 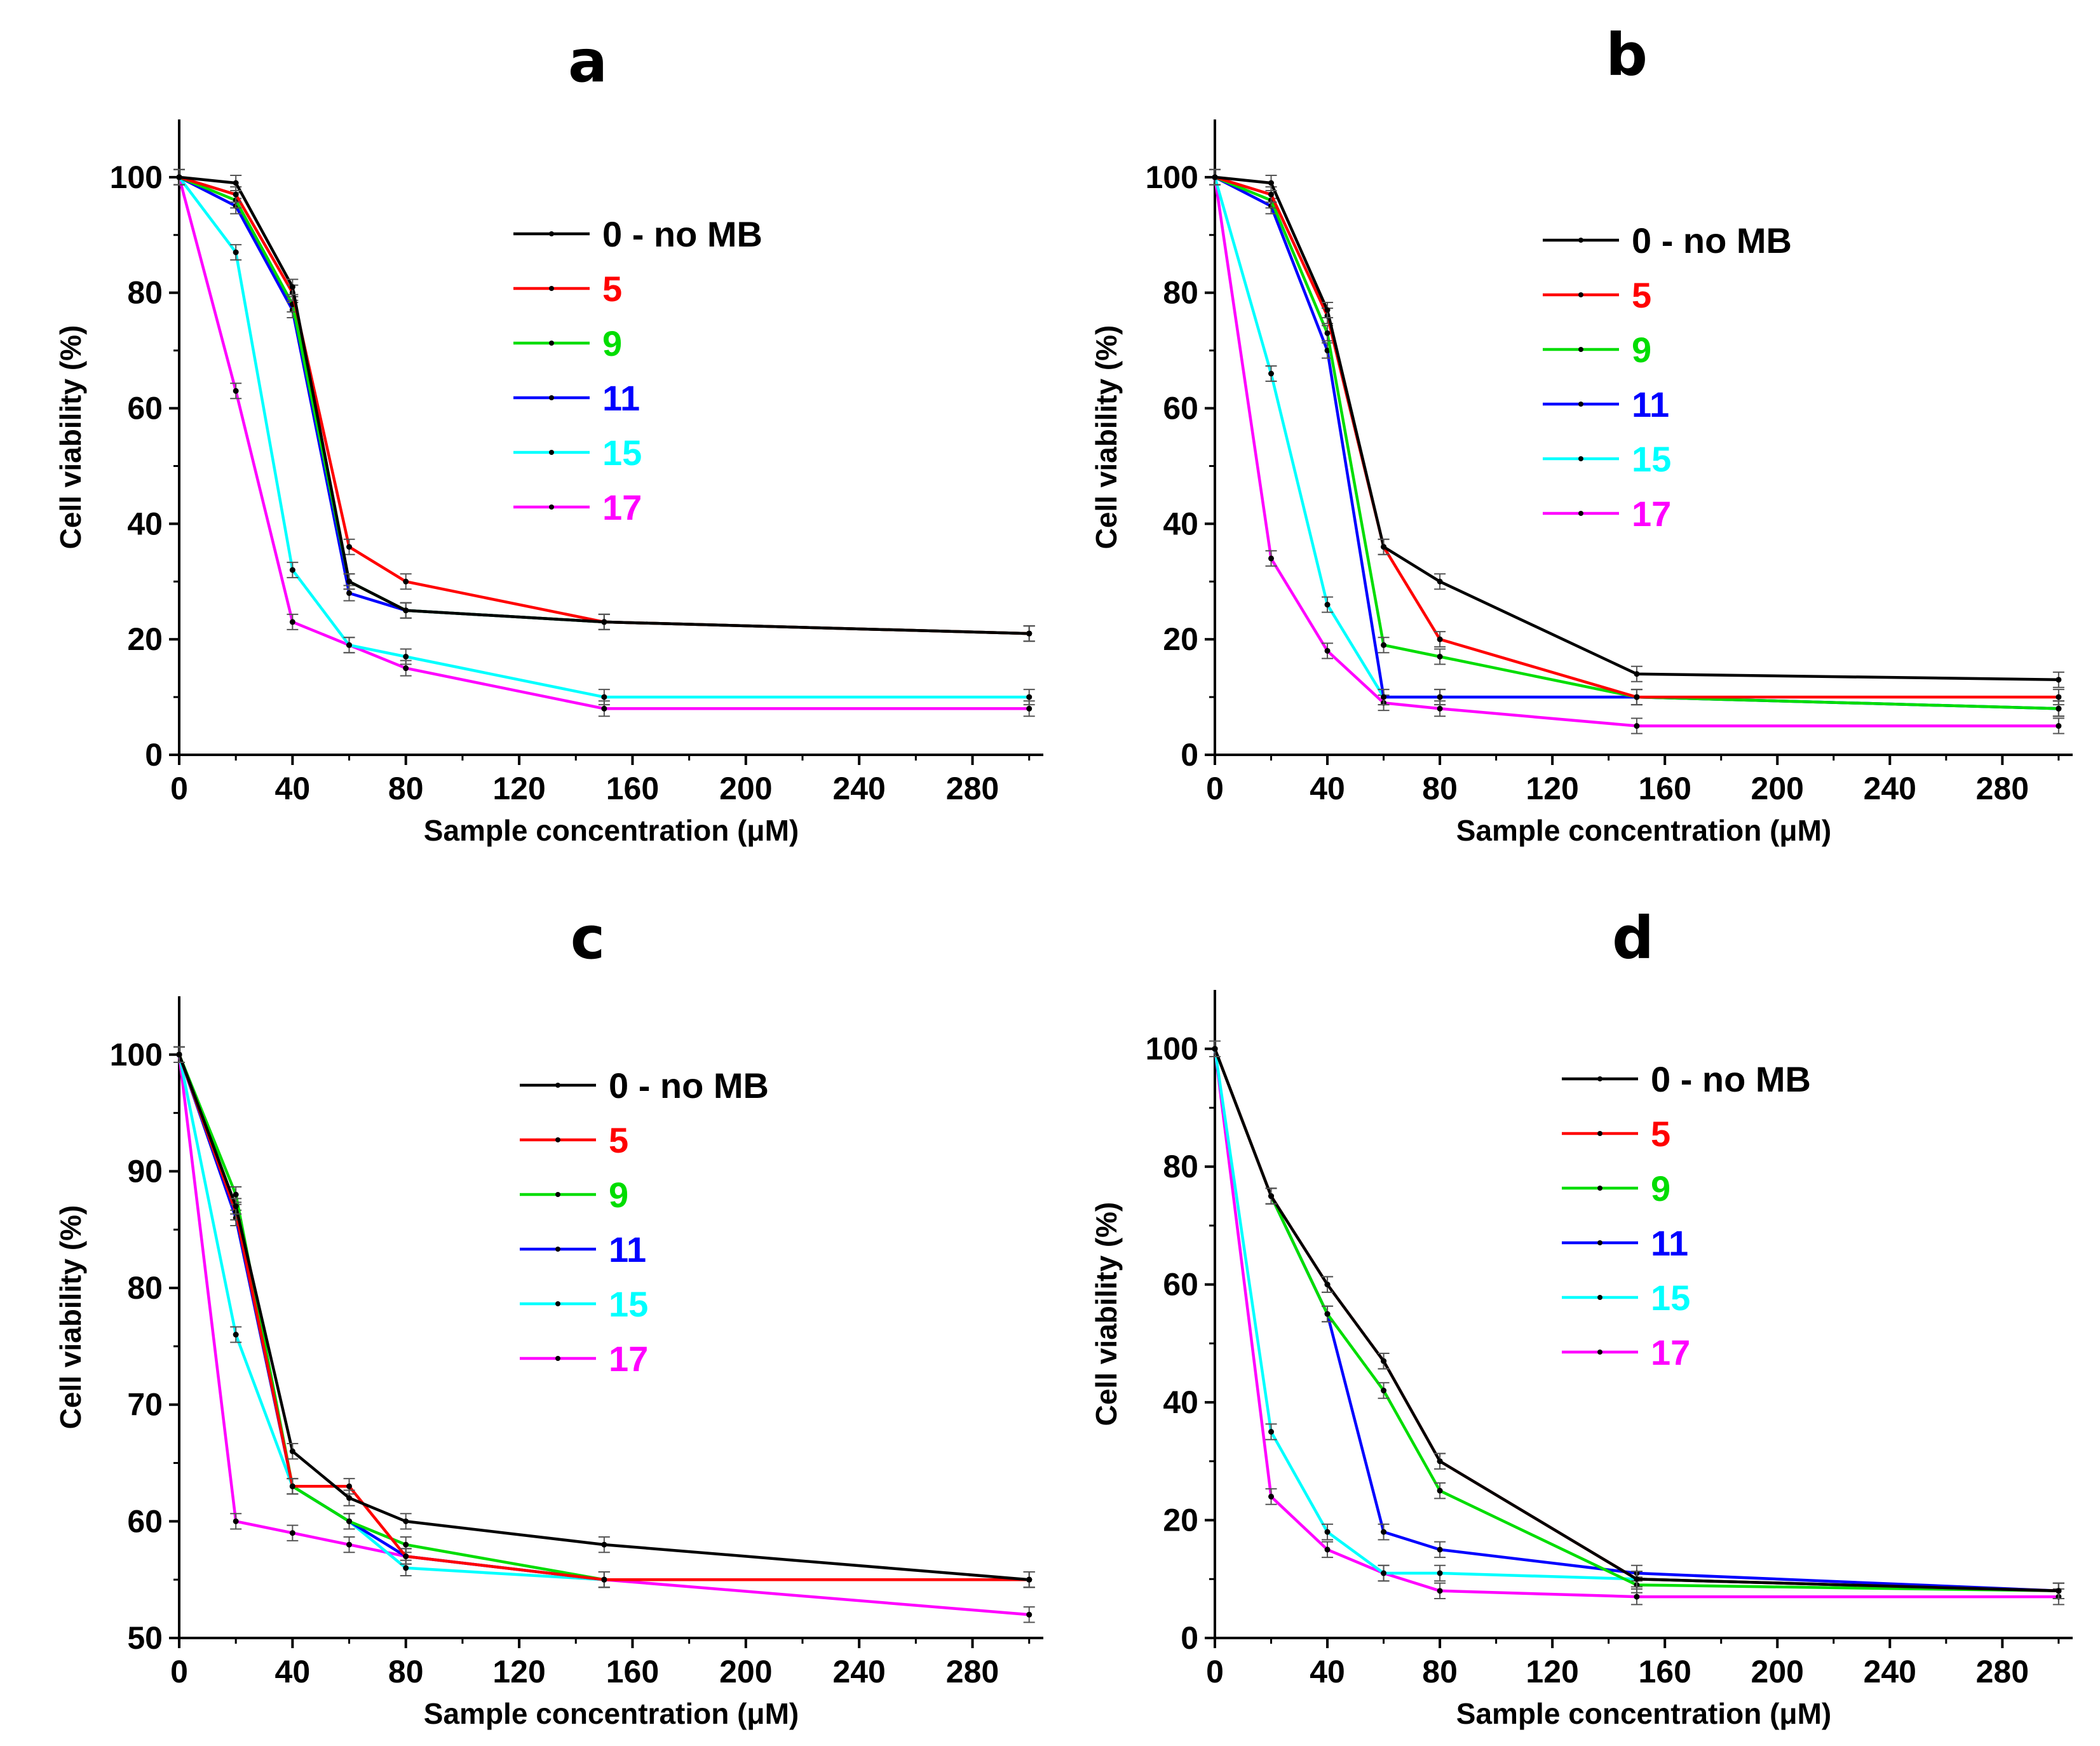 I want to click on y-axis-label: Cell viability (%), so click(x=1106, y=1314).